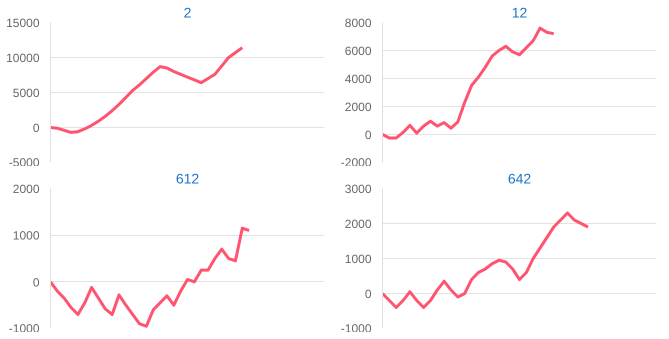  Describe the element at coordinates (358, 51) in the screenshot. I see `y-tick-label: 6000` at that location.